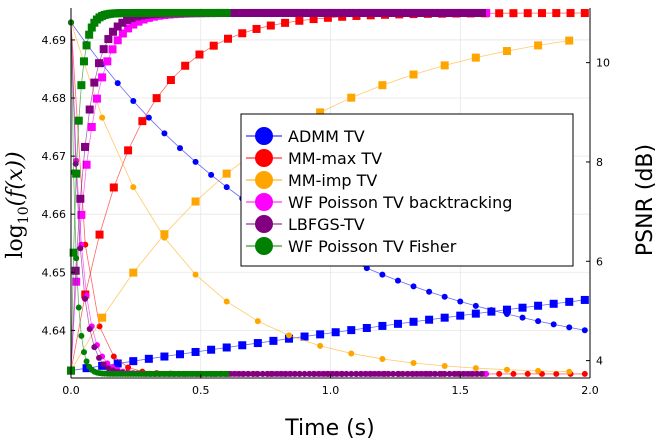 The width and height of the screenshot is (664, 443). What do you see at coordinates (599, 361) in the screenshot?
I see `y-right-tick-label: 4` at bounding box center [599, 361].